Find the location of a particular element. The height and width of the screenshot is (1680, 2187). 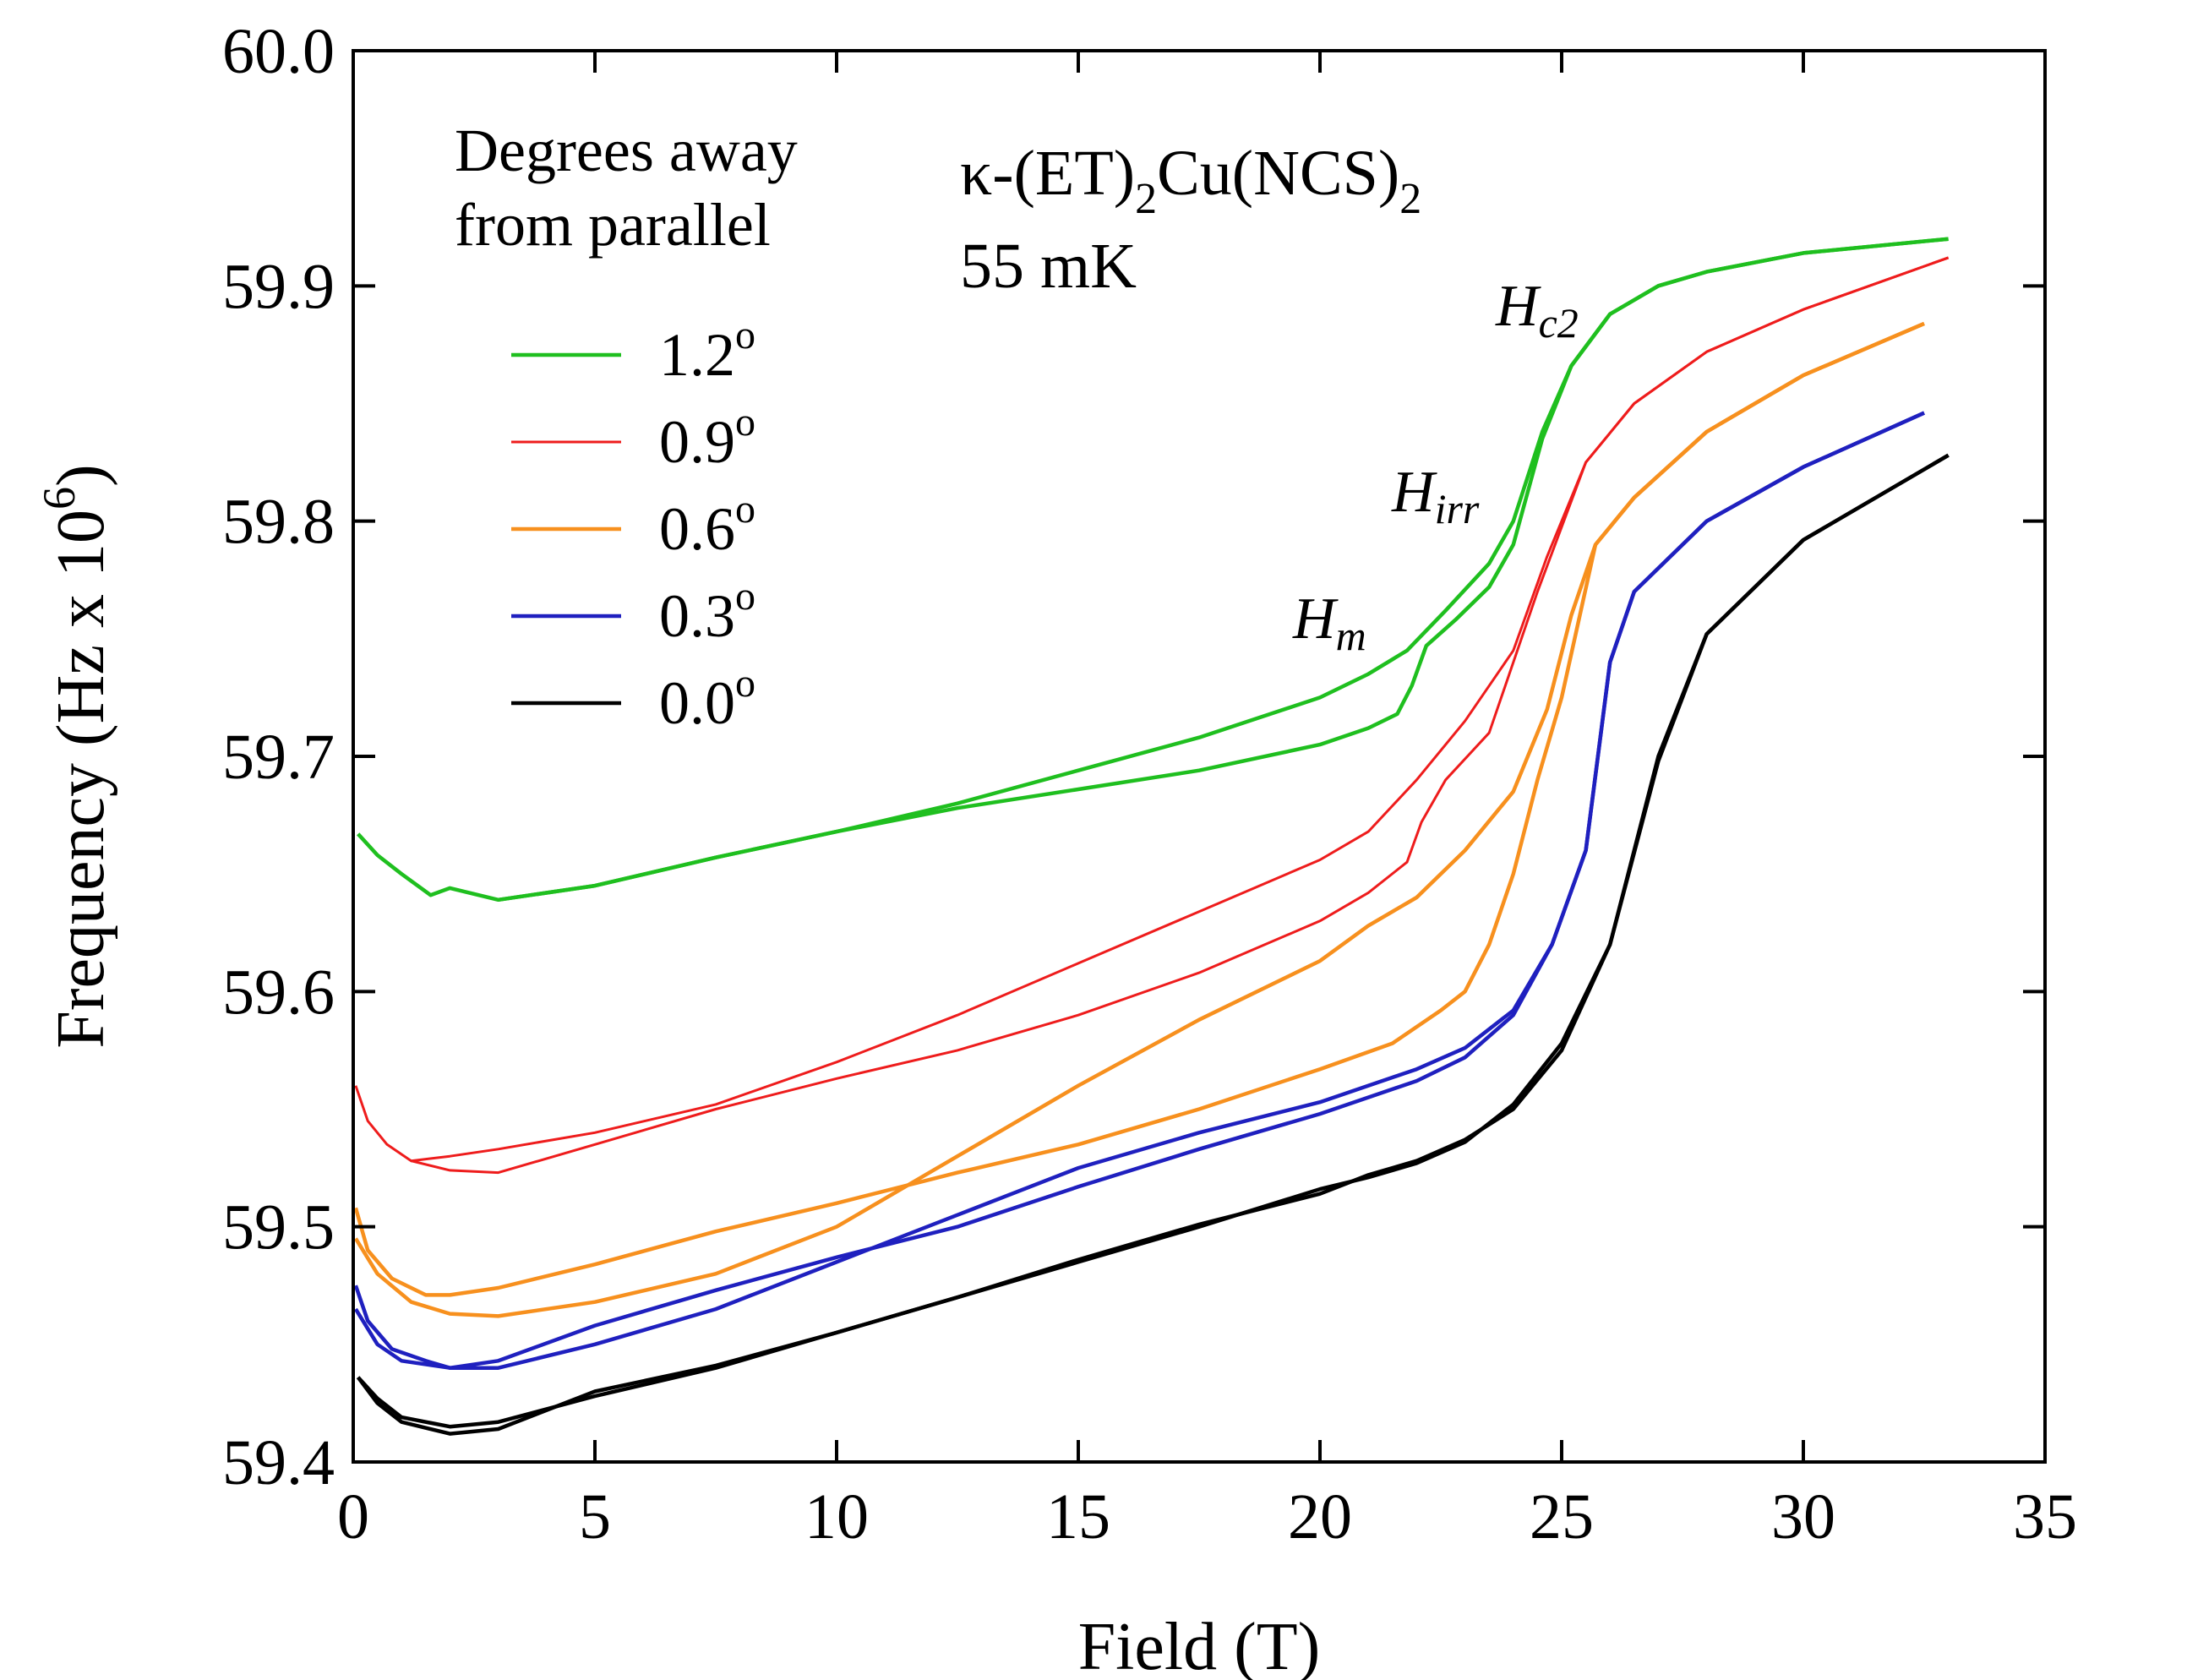

hc2-sub: c2 is located at coordinates (1559, 322).